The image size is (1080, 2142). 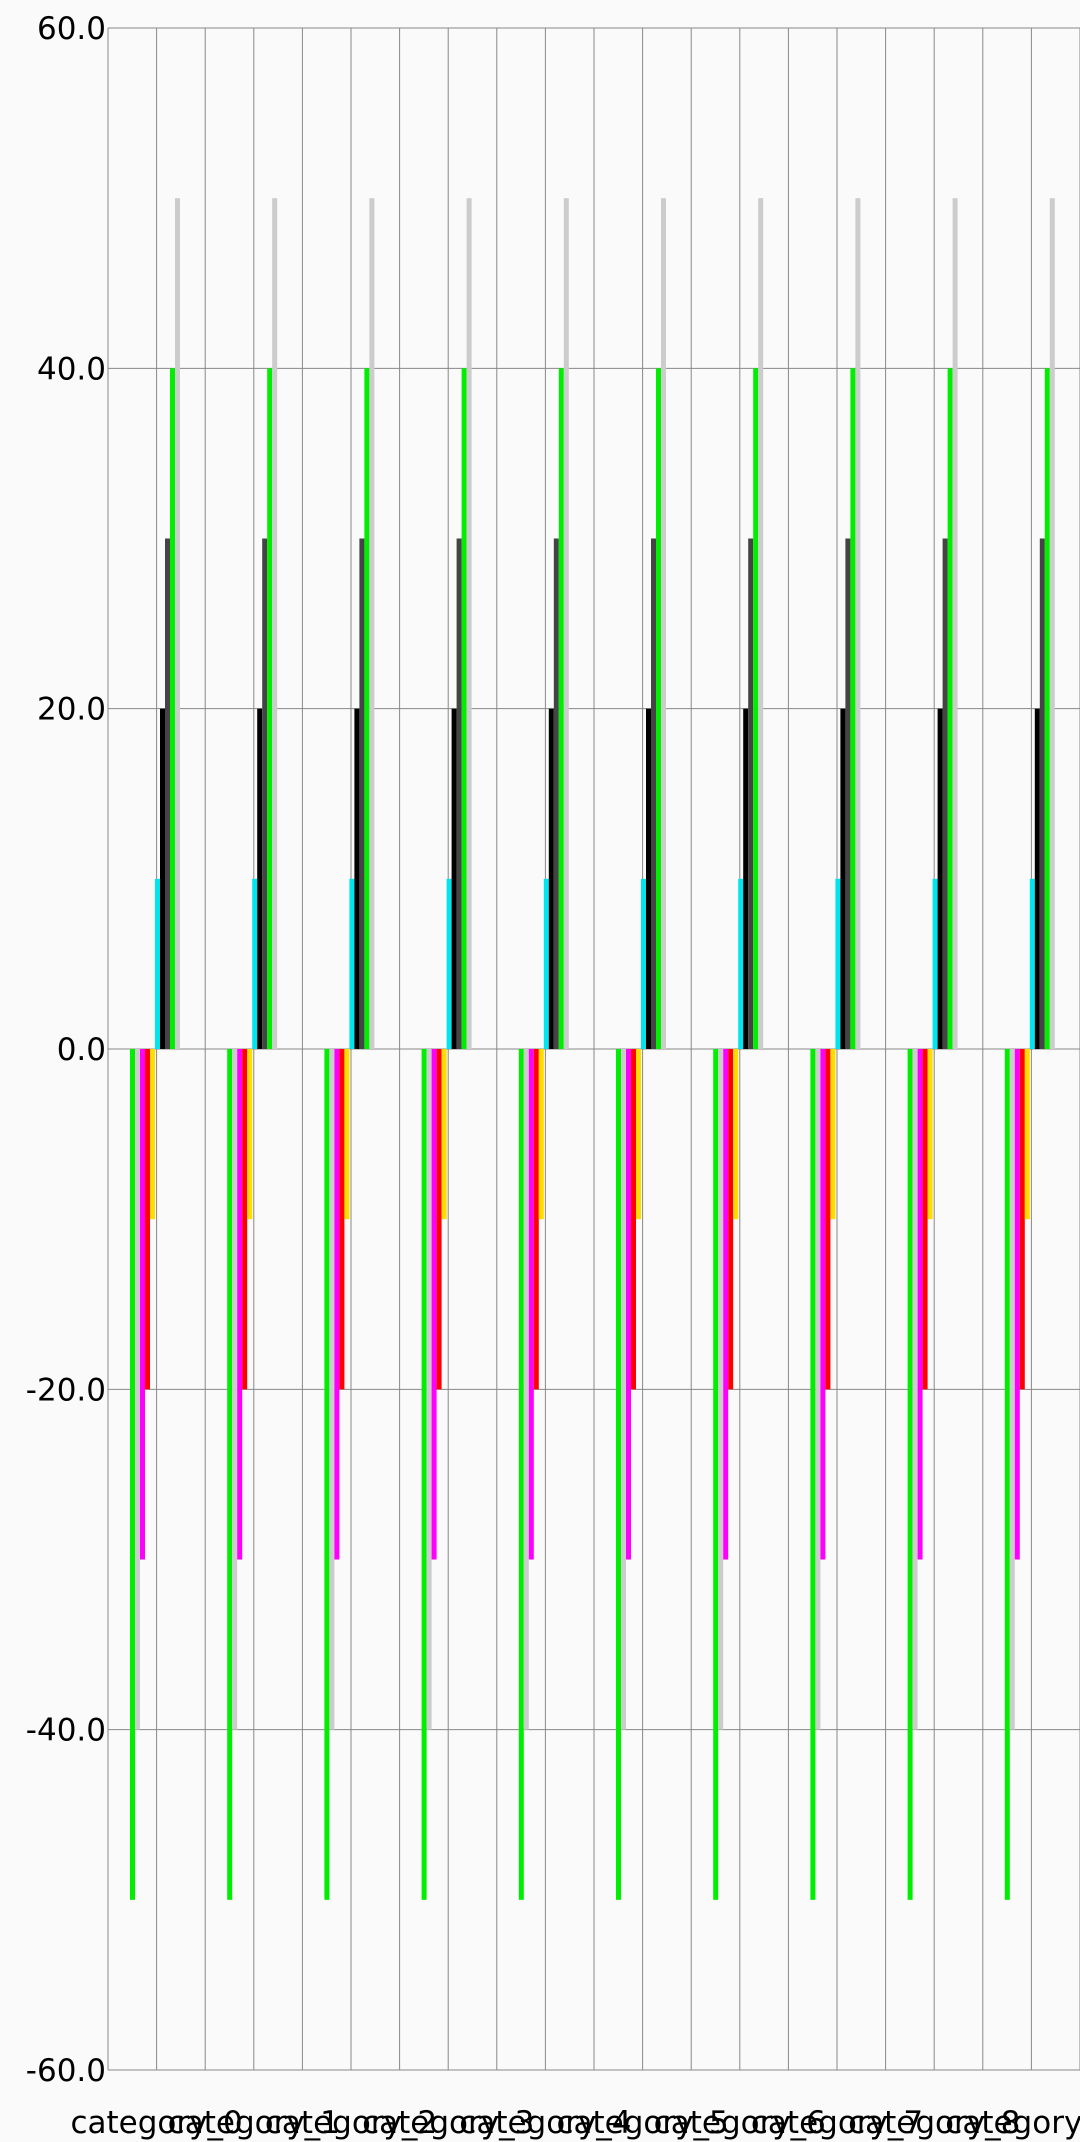 I want to click on y-tick-label: 60.0, so click(x=71, y=29).